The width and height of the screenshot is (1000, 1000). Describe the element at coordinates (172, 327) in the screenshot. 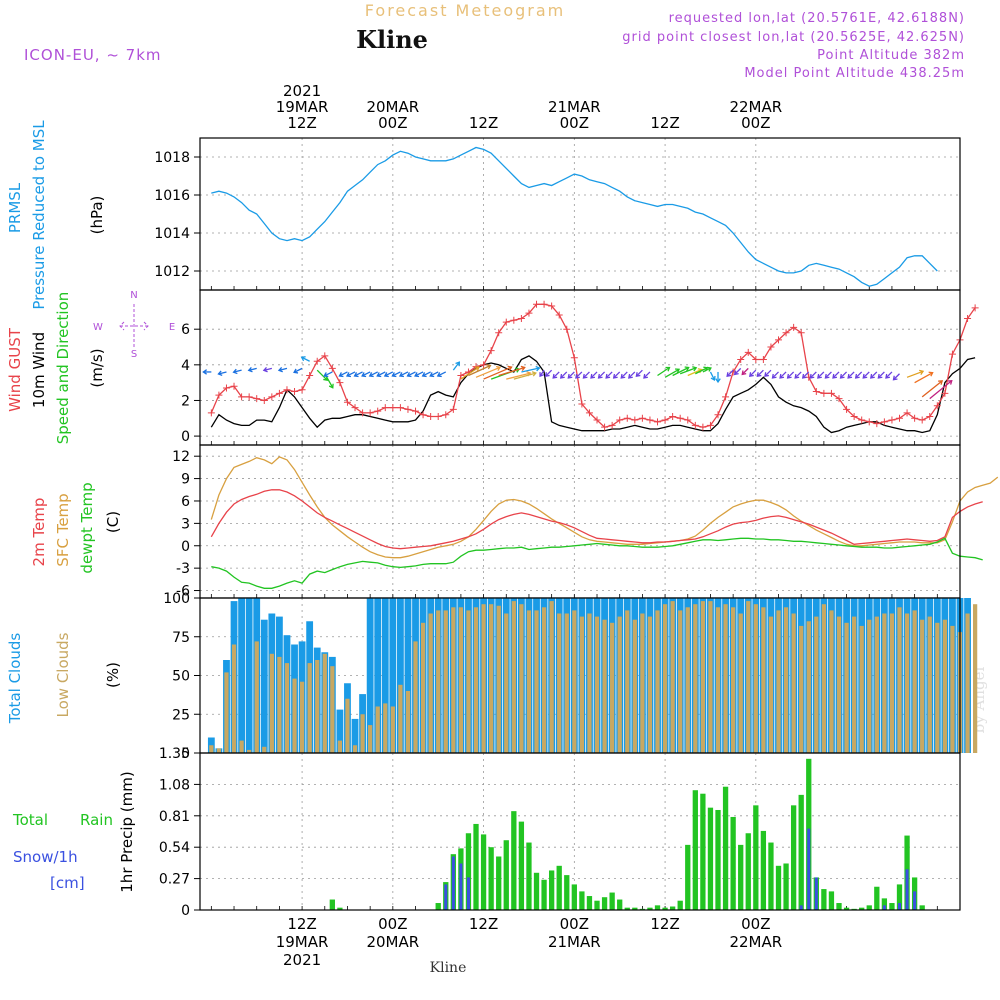

I see `compass-e: E` at that location.